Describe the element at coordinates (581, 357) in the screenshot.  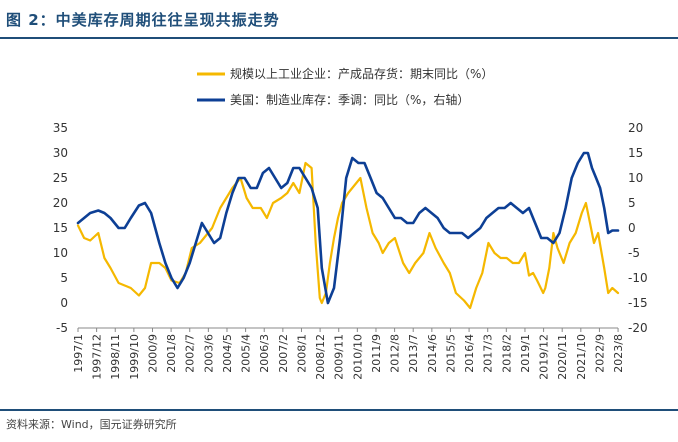
I see `x-tick-label: 2021/10` at that location.